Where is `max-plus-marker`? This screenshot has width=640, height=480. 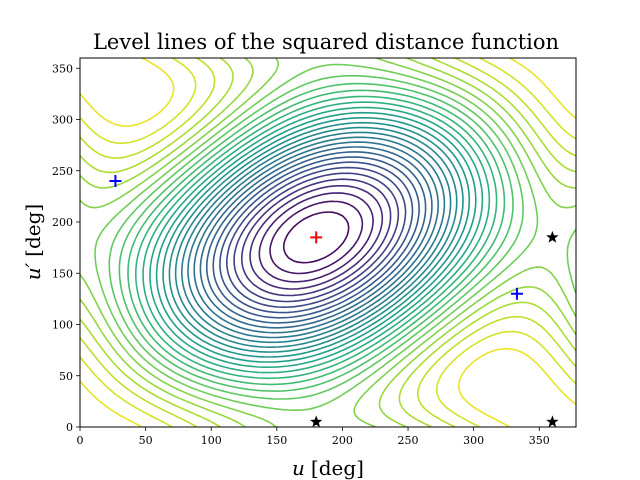 max-plus-marker is located at coordinates (316, 237).